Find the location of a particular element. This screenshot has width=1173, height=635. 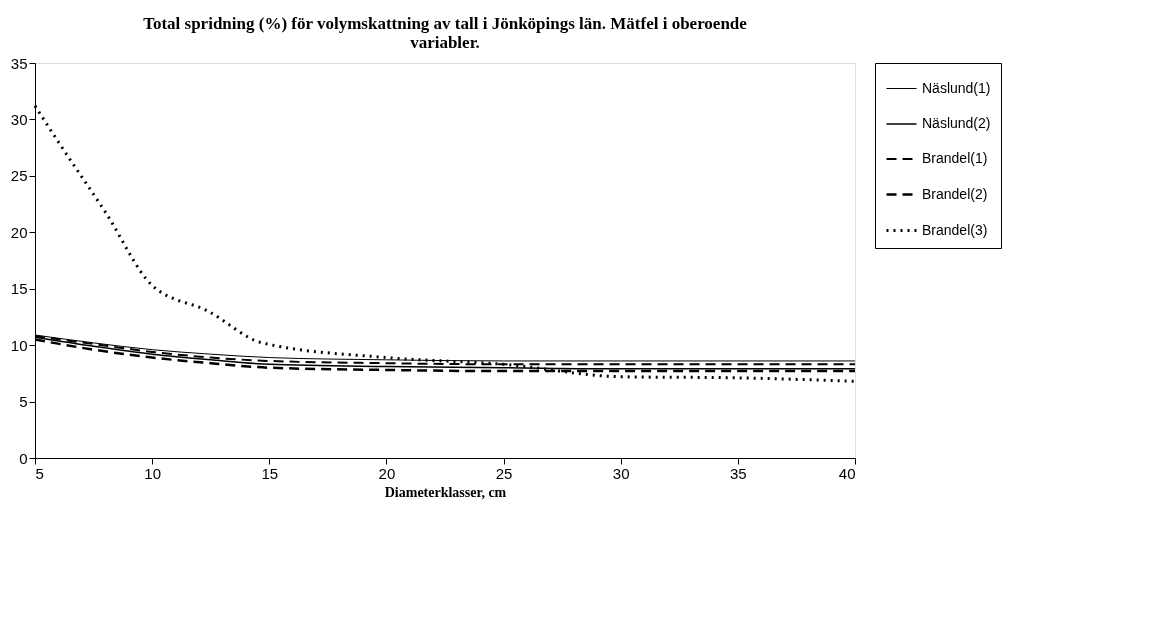

y-tick-label: 15 is located at coordinates (19, 289).